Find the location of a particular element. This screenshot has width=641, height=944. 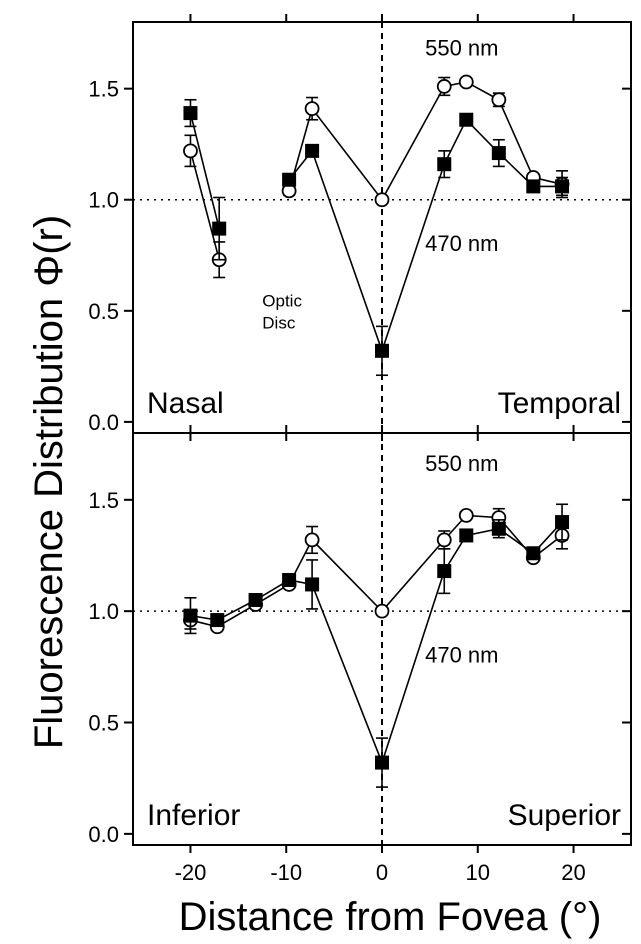

x-tick-label: 10 is located at coordinates (478, 872).